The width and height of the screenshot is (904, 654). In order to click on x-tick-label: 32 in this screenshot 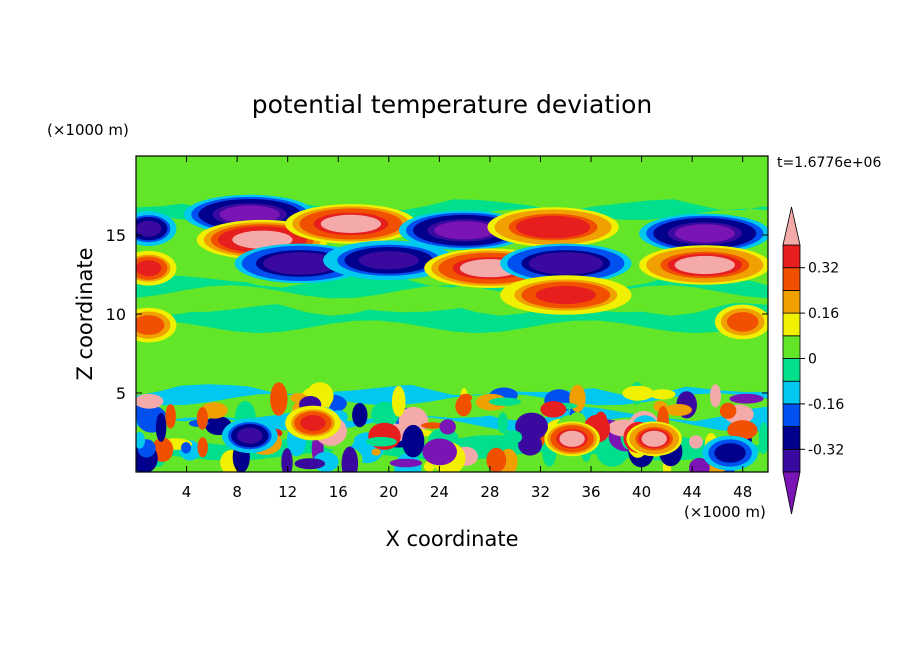, I will do `click(540, 492)`.